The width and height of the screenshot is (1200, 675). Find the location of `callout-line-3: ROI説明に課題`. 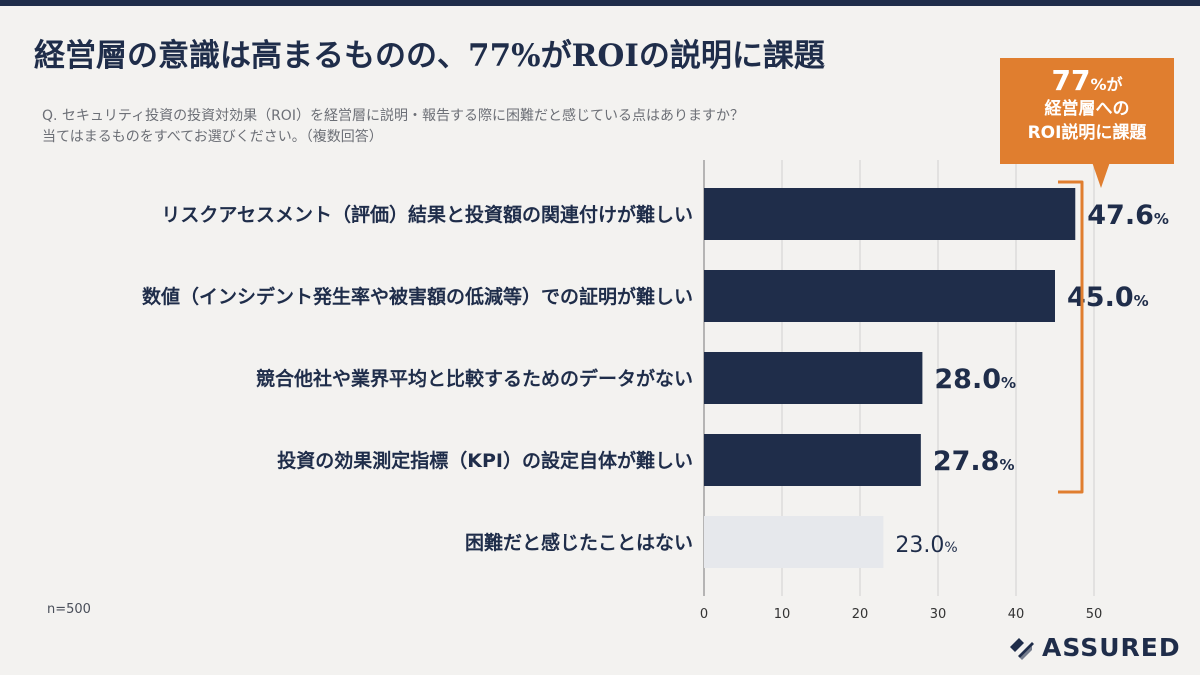

callout-line-3: ROI説明に課題 is located at coordinates (1087, 133).